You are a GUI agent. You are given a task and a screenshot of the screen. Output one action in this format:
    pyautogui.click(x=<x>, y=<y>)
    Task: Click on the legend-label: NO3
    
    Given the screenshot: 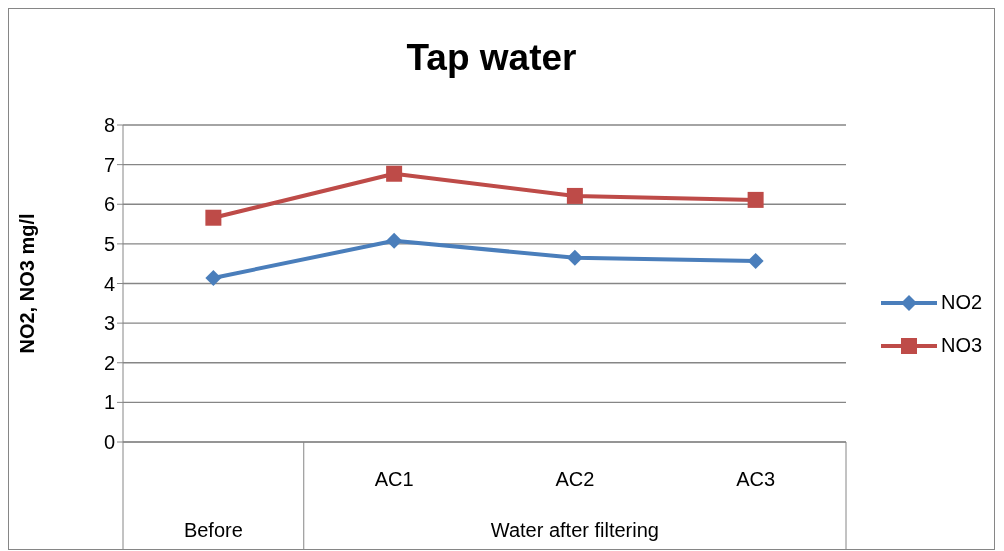 What is the action you would take?
    pyautogui.click(x=962, y=345)
    